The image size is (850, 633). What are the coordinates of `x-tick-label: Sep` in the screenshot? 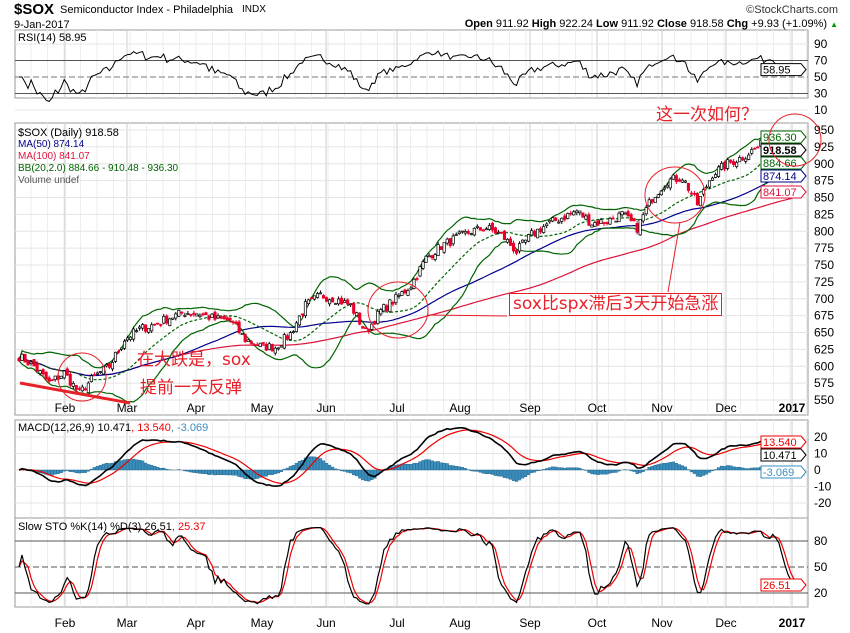 It's located at (530, 408).